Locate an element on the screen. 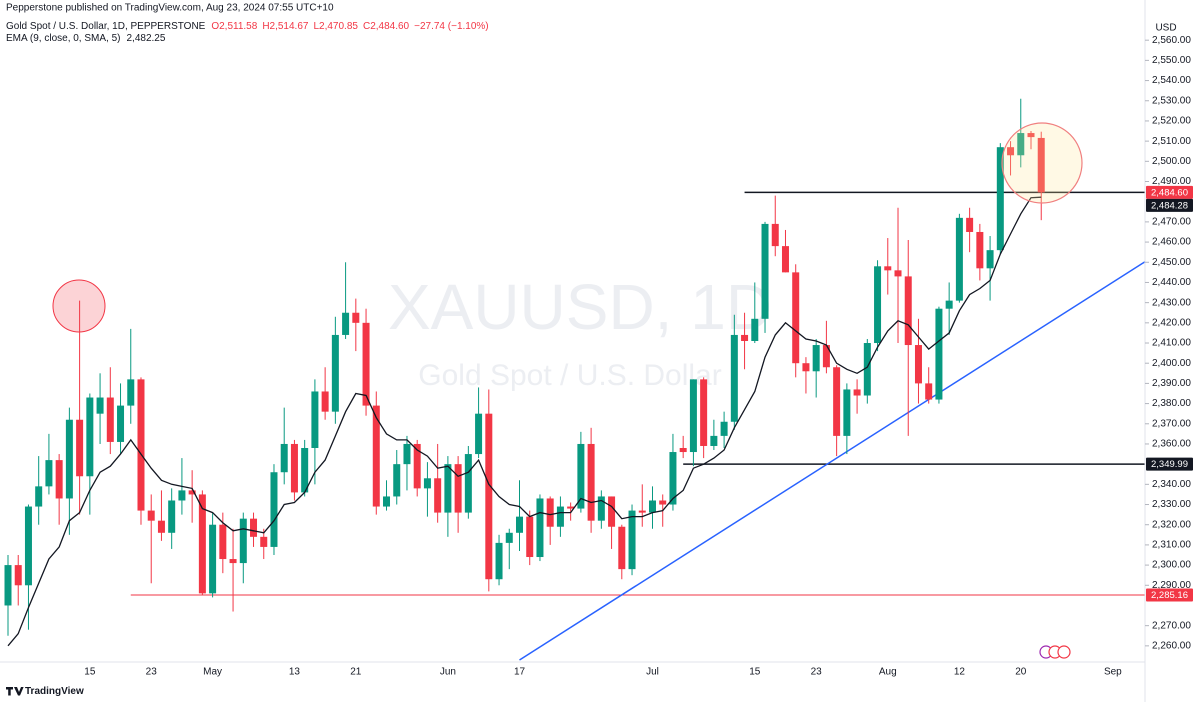 This screenshot has width=1200, height=702. y-tick-label: 2,450.00 is located at coordinates (1171, 262).